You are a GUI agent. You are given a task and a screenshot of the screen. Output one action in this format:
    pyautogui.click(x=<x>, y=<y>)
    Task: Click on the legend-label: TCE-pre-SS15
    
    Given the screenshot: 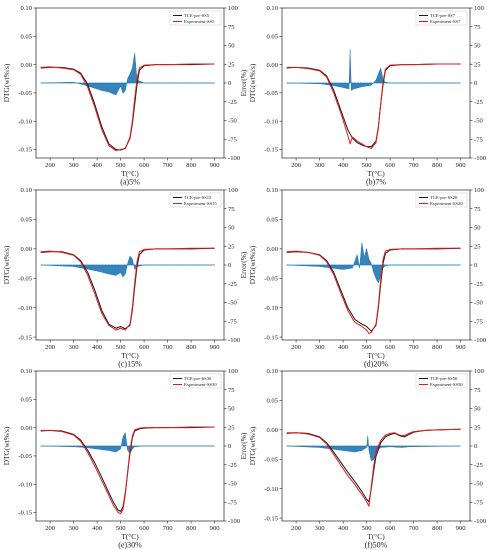 What is the action you would take?
    pyautogui.click(x=198, y=197)
    